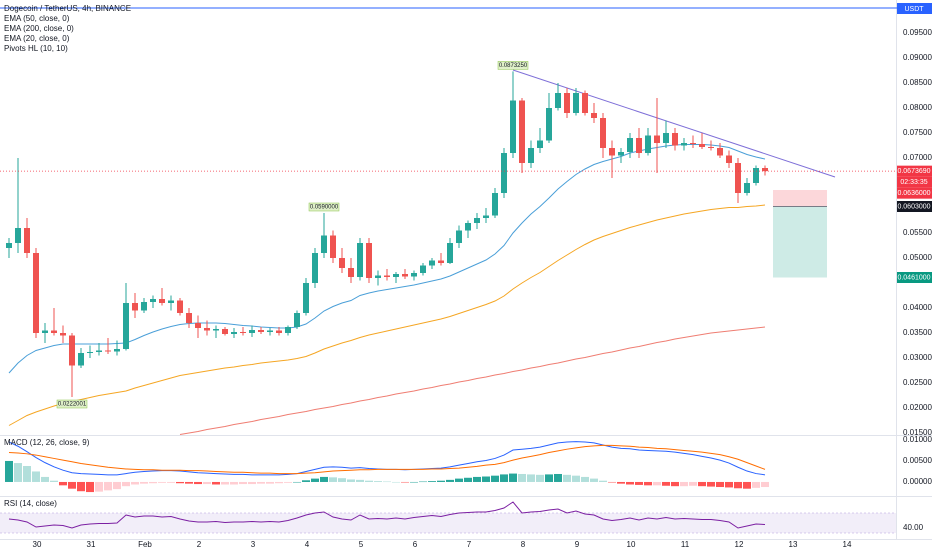 The image size is (932, 550). What do you see at coordinates (913, 206) in the screenshot?
I see `price-badge-label: 0.0603000` at bounding box center [913, 206].